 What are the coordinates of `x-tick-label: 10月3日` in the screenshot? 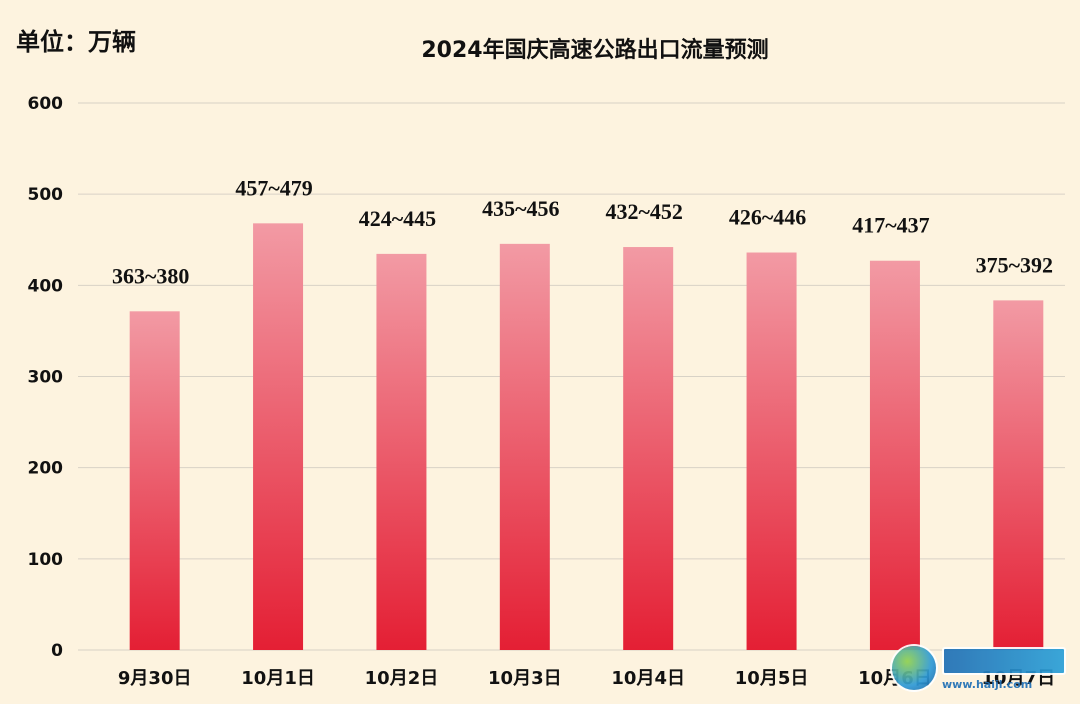 It's located at (525, 678).